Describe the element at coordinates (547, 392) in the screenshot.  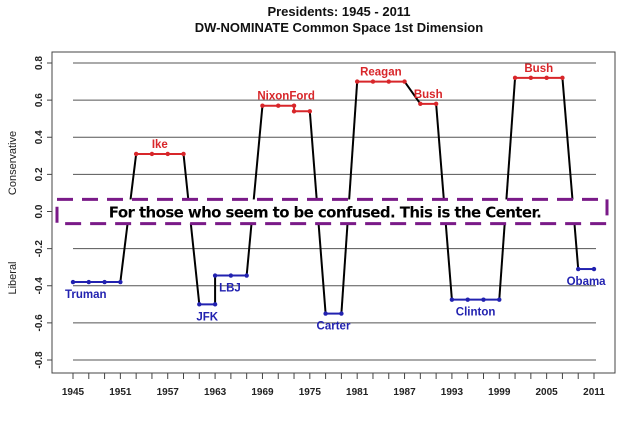
I see `x-tick-label: 2005` at that location.